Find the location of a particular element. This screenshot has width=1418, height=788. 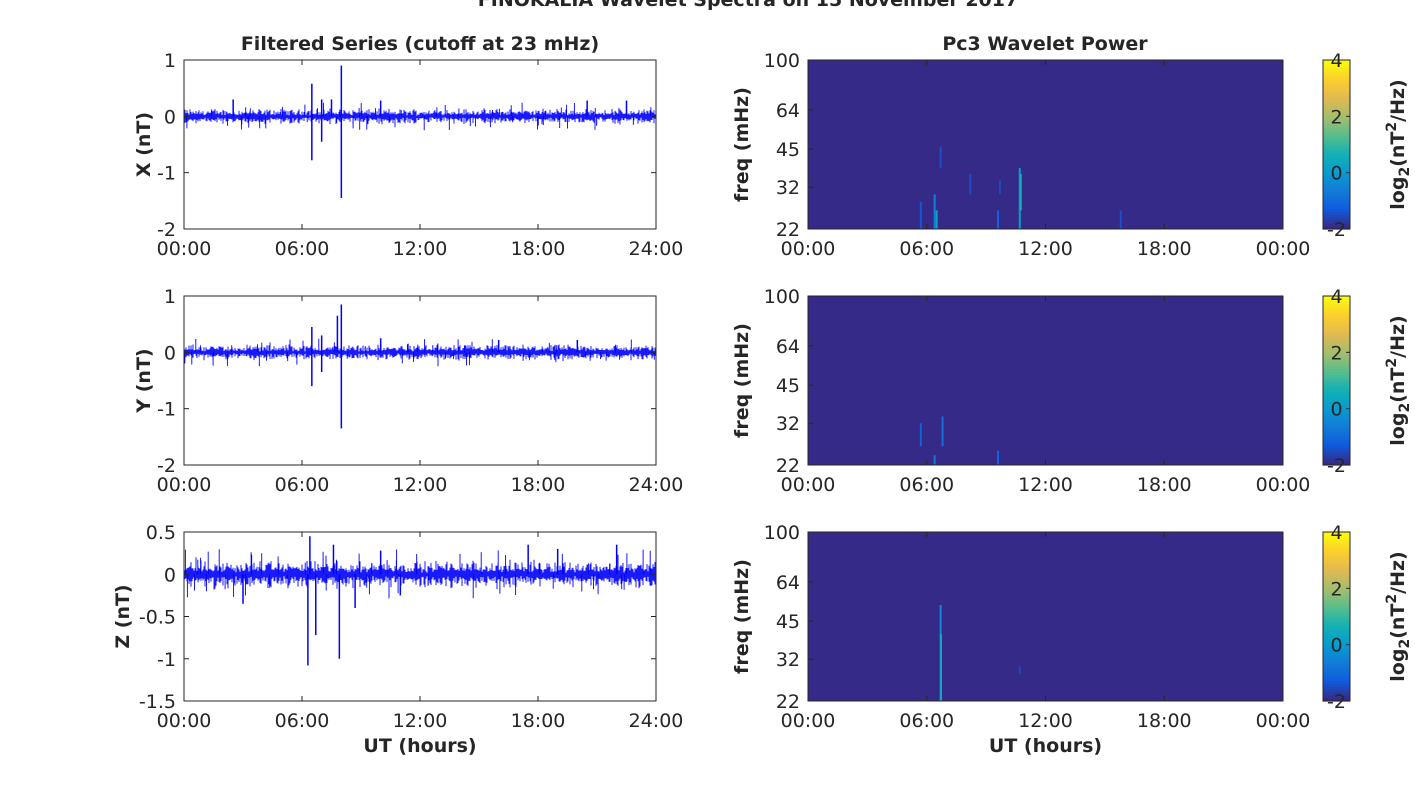

x-tick-label-ts-2-4: 24:00 is located at coordinates (656, 721).